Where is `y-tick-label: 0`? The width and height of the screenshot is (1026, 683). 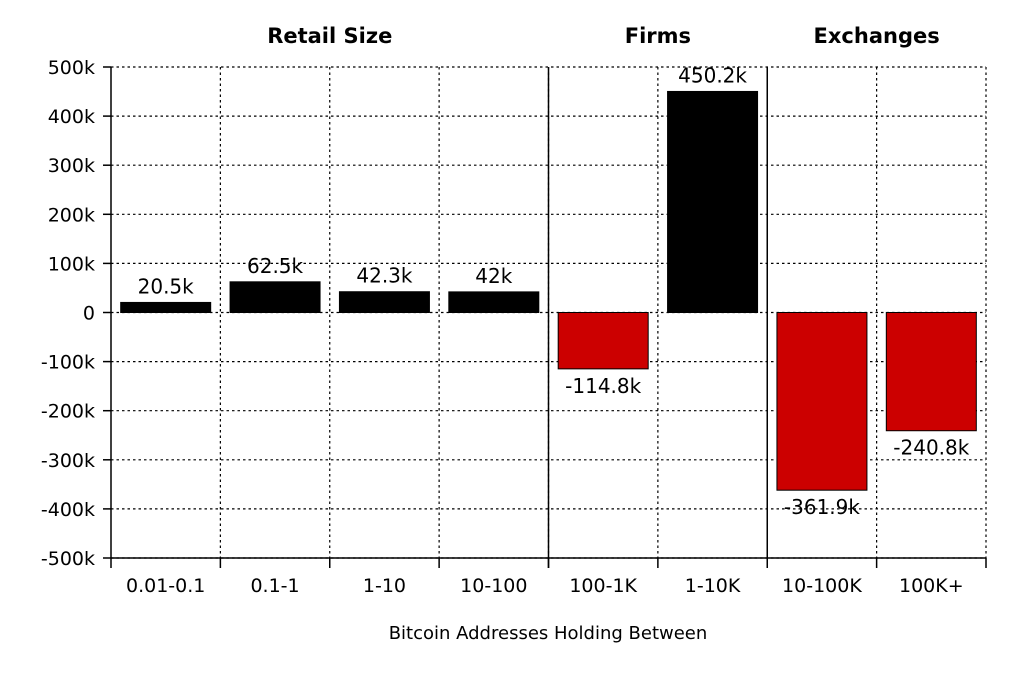
y-tick-label: 0 is located at coordinates (89, 314).